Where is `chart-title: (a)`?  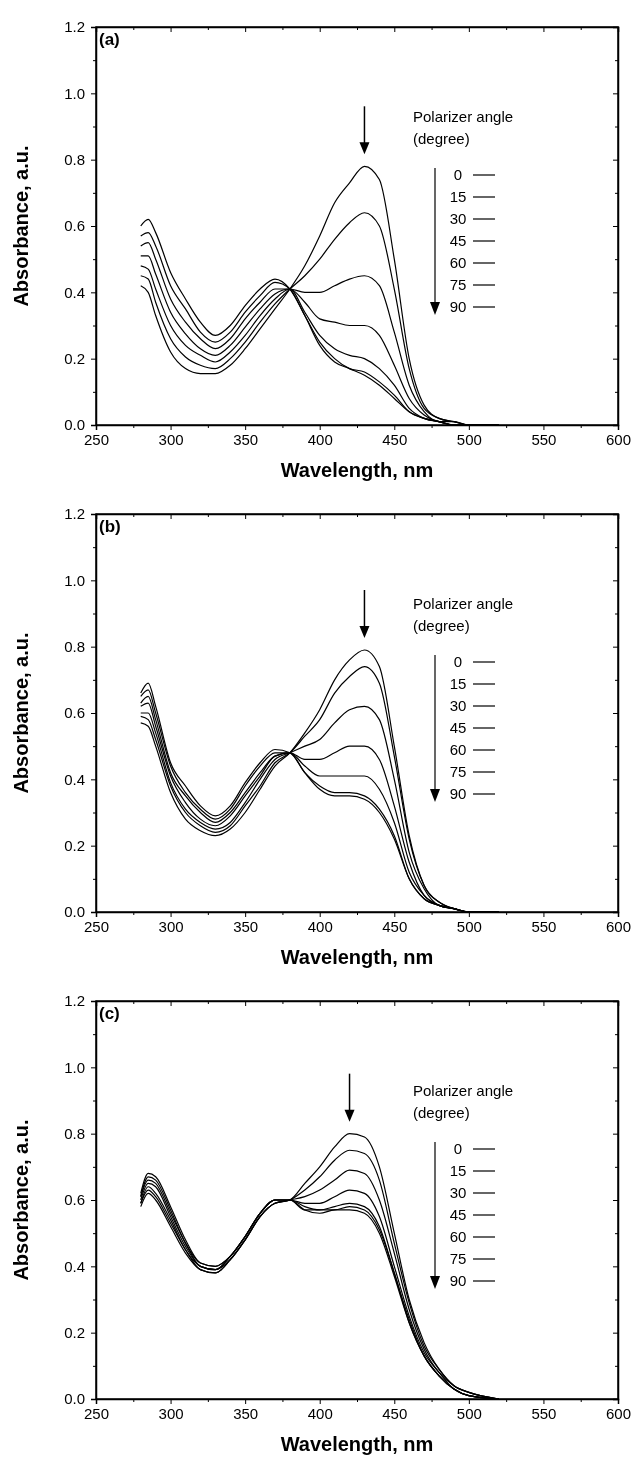
chart-title: (a) is located at coordinates (109, 39).